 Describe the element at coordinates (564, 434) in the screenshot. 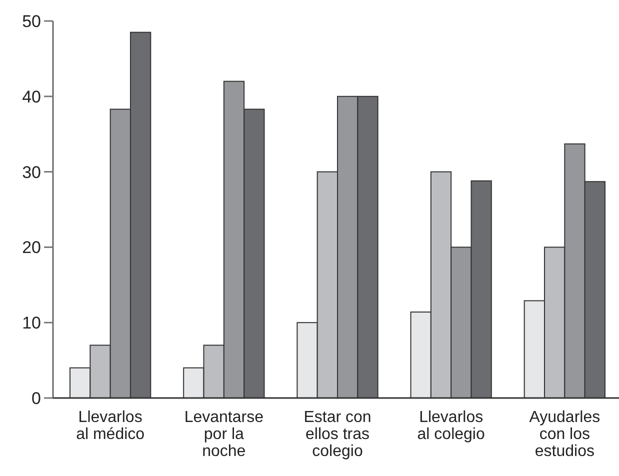

I see `x-tick-label: Ayudarles con los estudios` at that location.